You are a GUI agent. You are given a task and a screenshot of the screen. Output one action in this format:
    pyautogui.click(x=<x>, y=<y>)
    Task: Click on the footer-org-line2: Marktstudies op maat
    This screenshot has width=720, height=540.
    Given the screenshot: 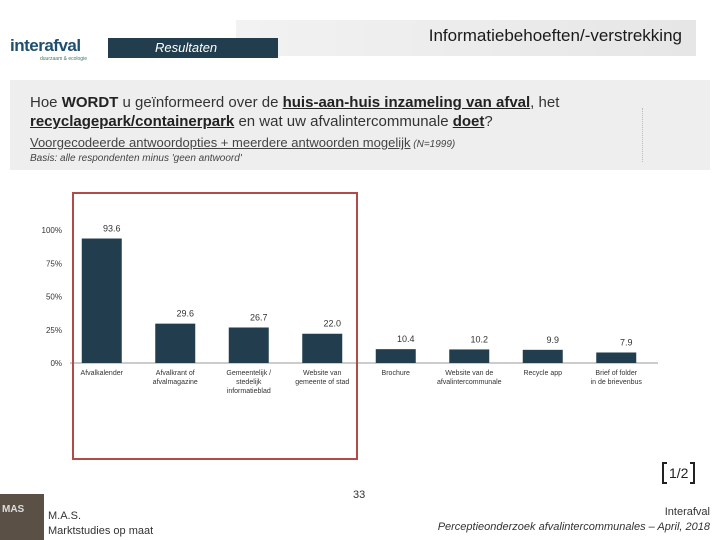 What is the action you would take?
    pyautogui.click(x=101, y=531)
    